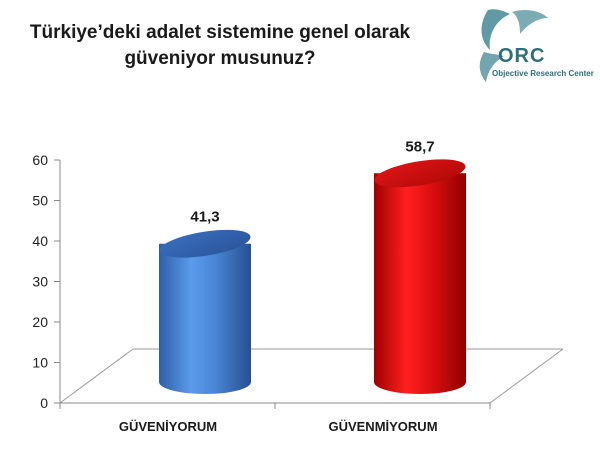  Describe the element at coordinates (40, 201) in the screenshot. I see `y-tick-label: 50` at that location.